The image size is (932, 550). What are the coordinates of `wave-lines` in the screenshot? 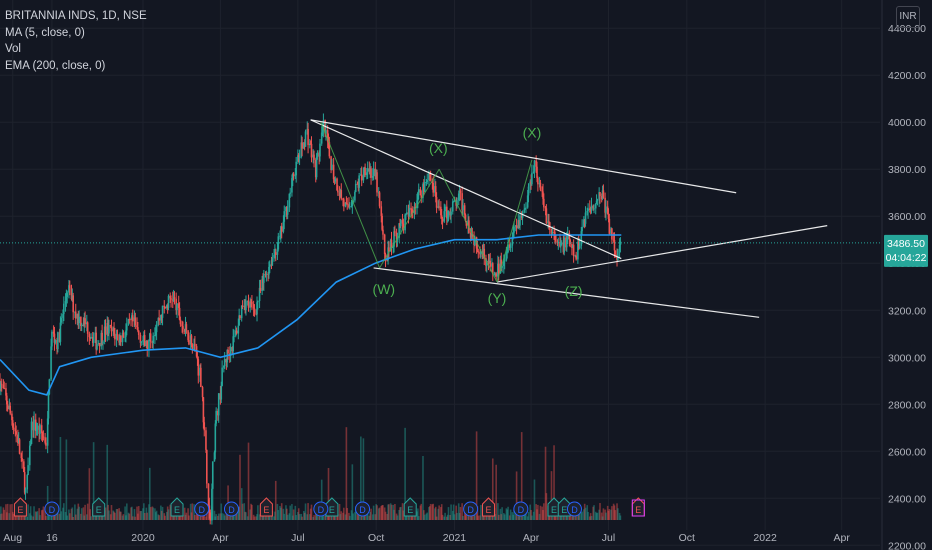 It's located at (426, 202).